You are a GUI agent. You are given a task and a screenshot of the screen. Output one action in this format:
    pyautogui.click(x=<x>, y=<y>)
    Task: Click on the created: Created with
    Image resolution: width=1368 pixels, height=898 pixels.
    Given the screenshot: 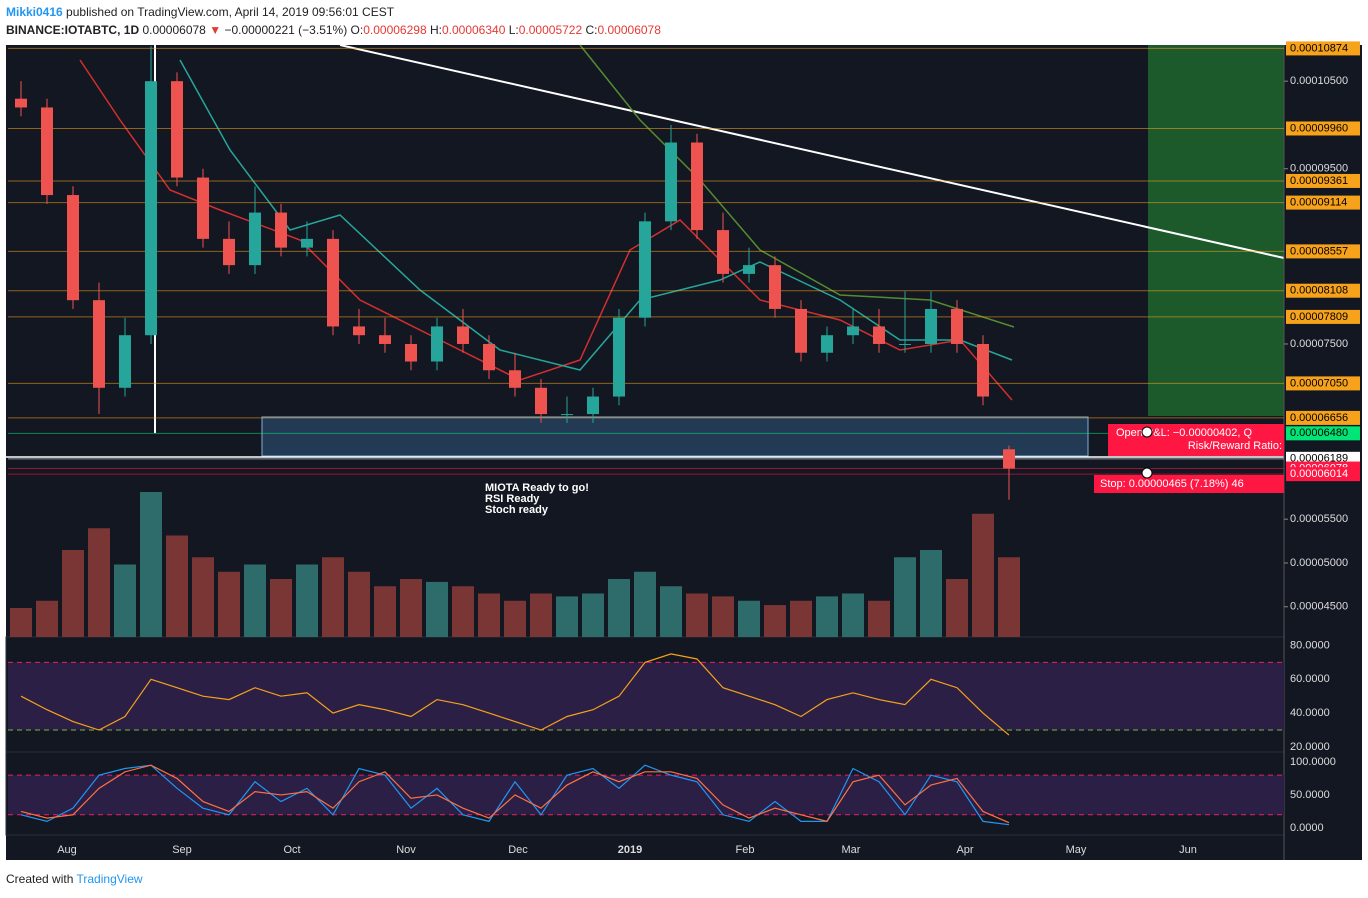 What is the action you would take?
    pyautogui.click(x=40, y=879)
    